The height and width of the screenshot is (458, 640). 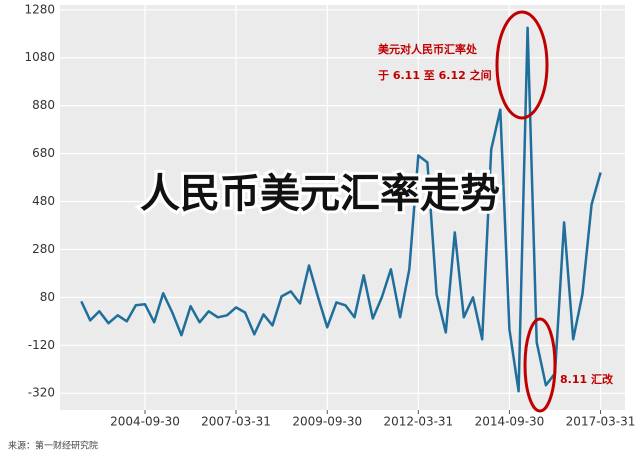 What do you see at coordinates (41, 393) in the screenshot?
I see `y-tick-label: -320` at bounding box center [41, 393].